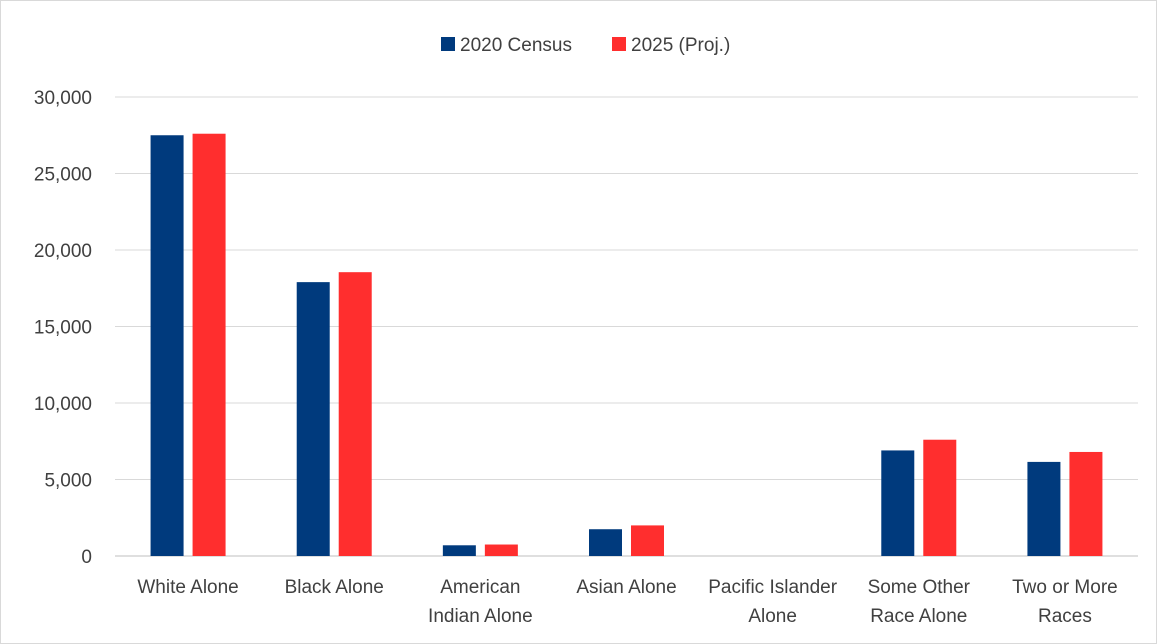 This screenshot has height=644, width=1157. Describe the element at coordinates (480, 587) in the screenshot. I see `x-tick-label: American` at that location.